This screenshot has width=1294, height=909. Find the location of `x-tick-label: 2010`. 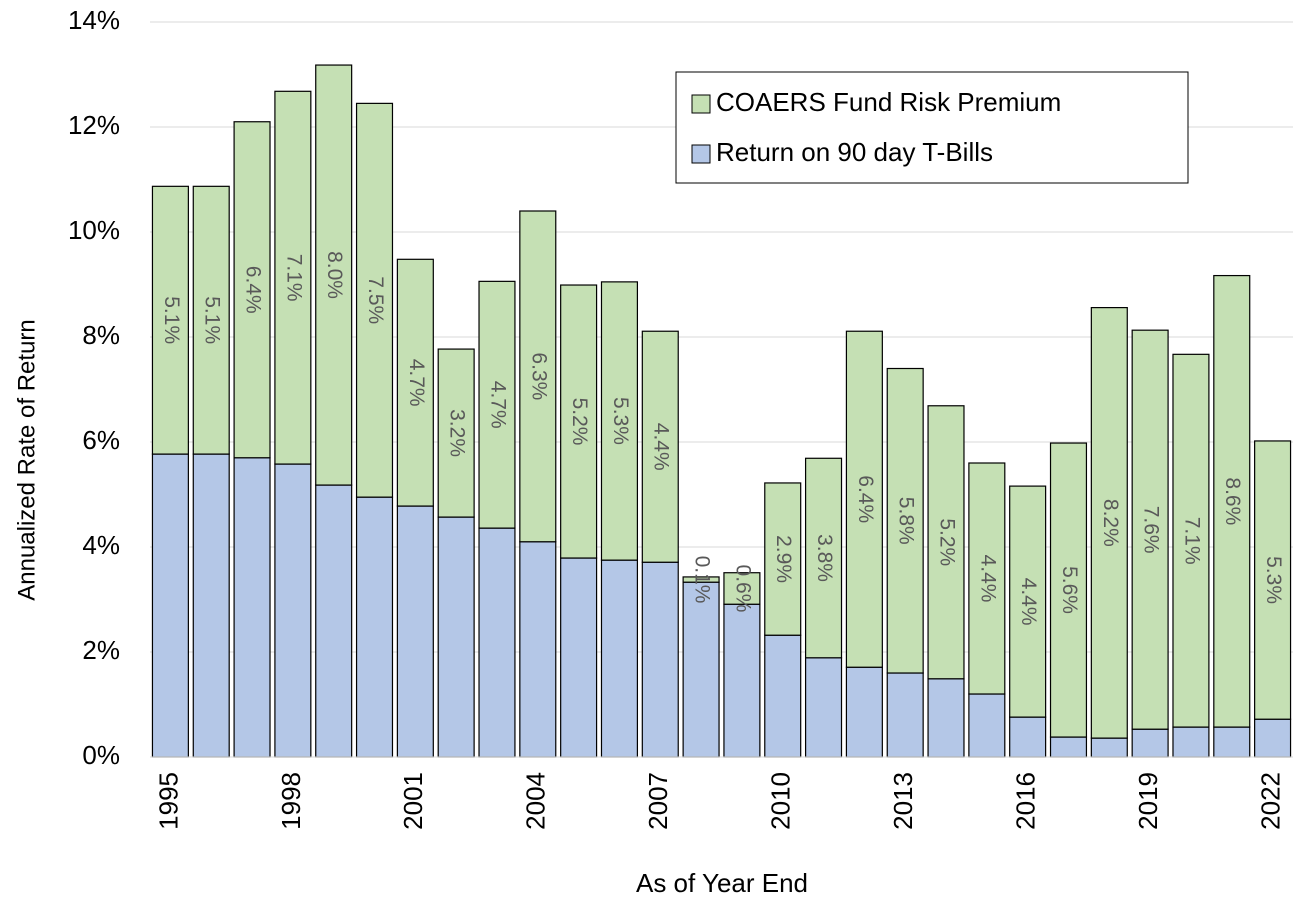

x-tick-label: 2010 is located at coordinates (781, 801).